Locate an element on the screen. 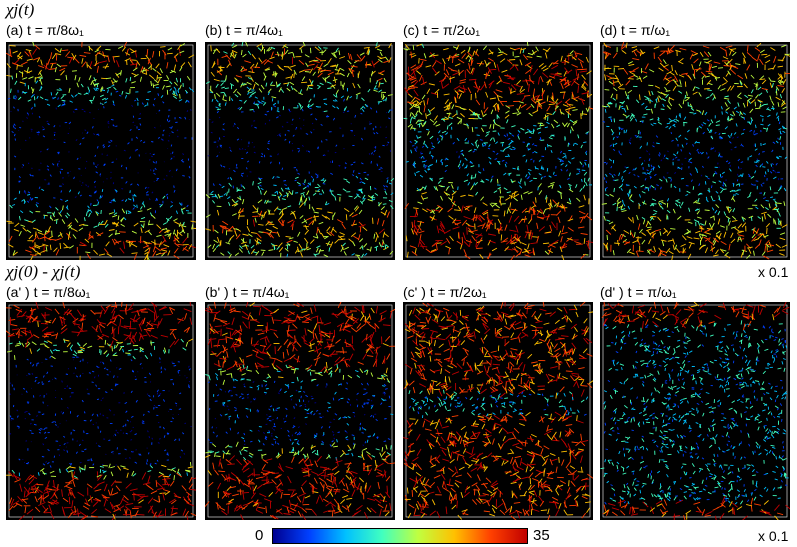  panel-d2-field is located at coordinates (695, 411).